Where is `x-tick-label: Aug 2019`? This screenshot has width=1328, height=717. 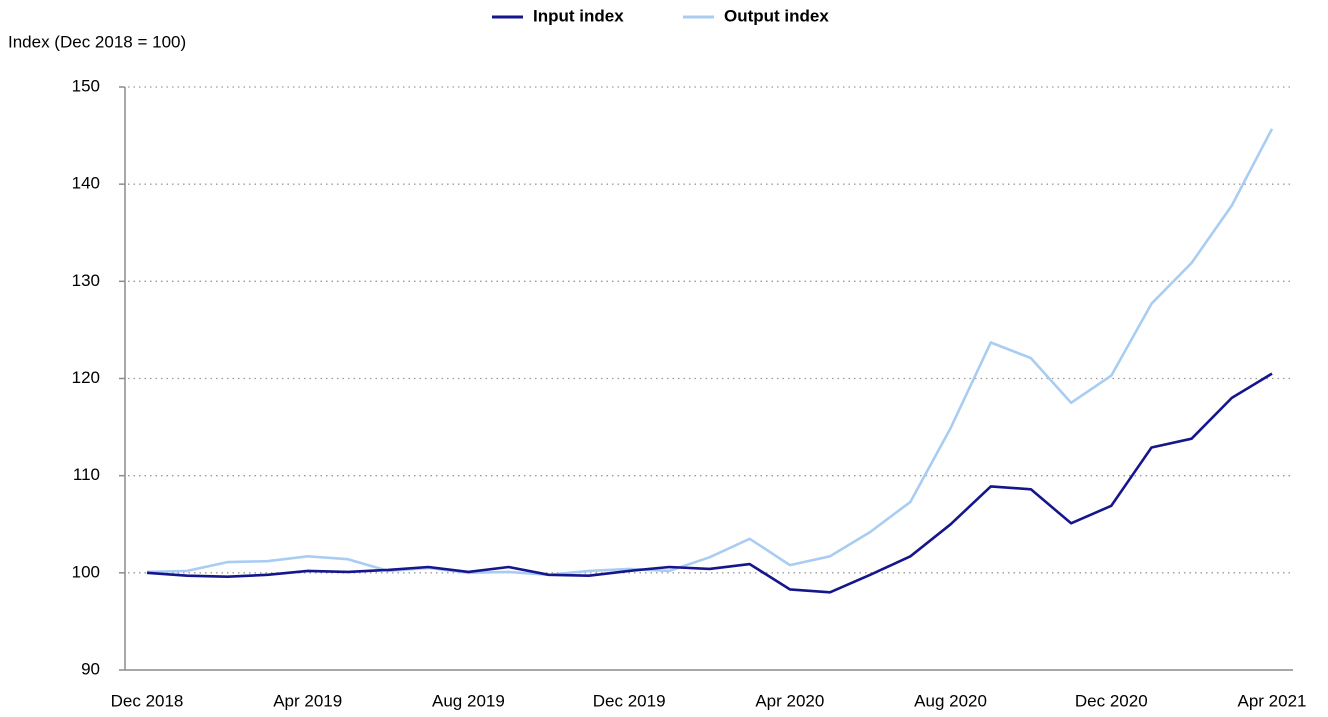 x-tick-label: Aug 2019 is located at coordinates (468, 700).